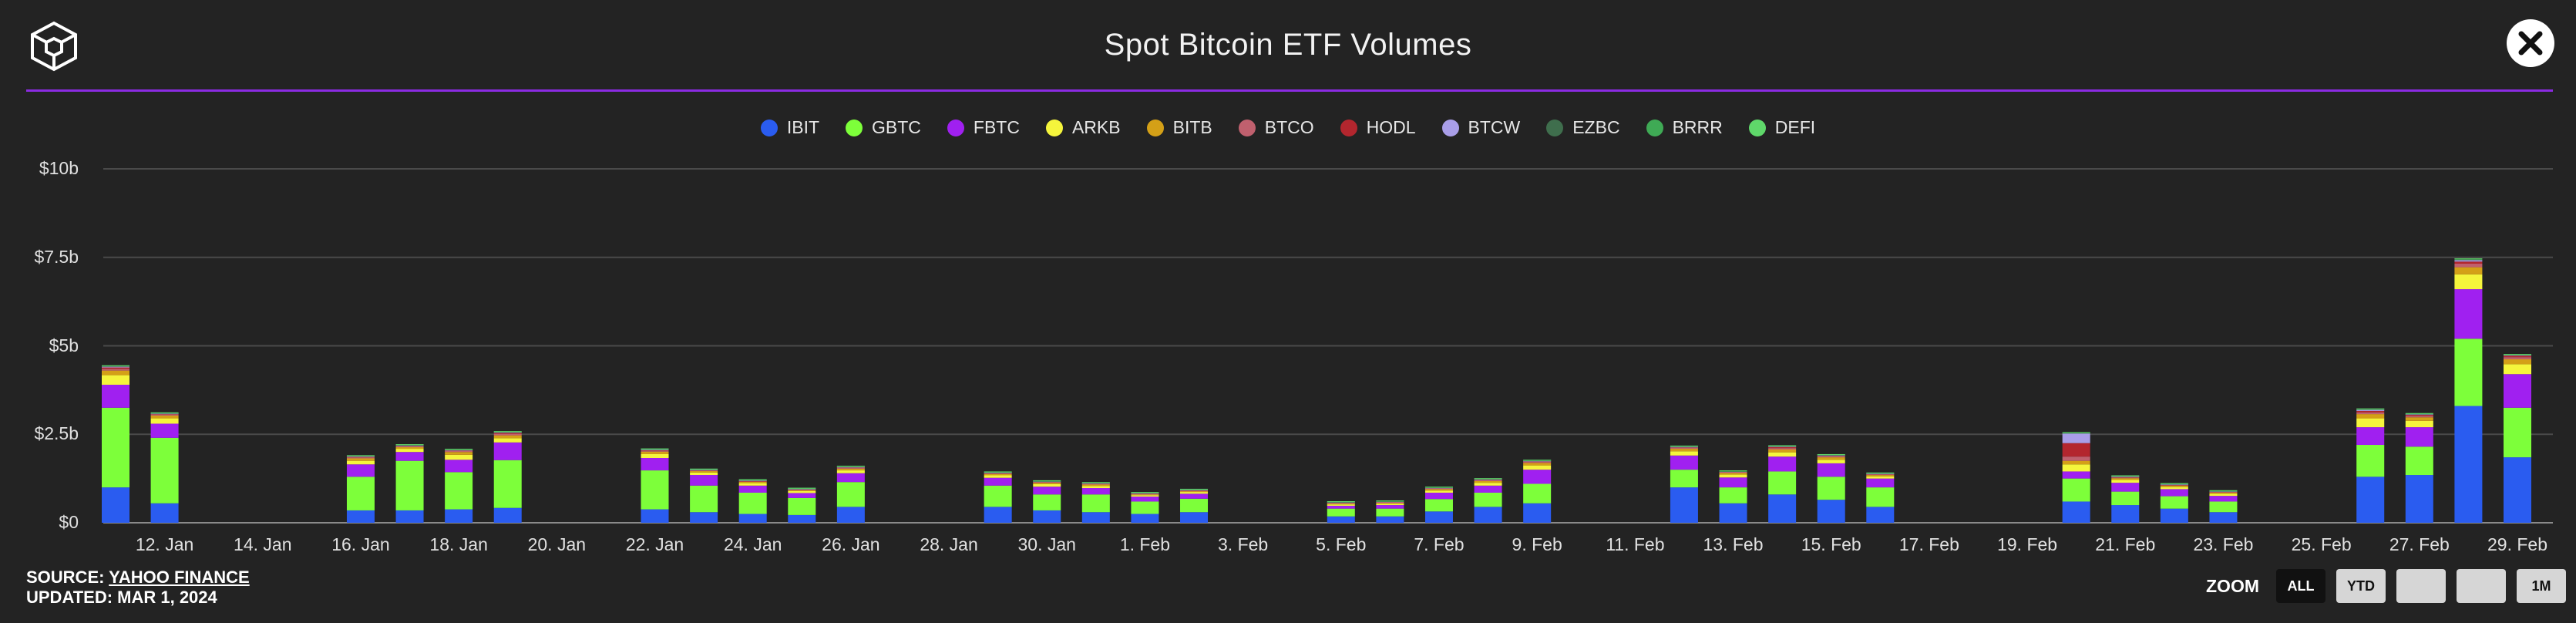  What do you see at coordinates (1179, 127) in the screenshot?
I see `legend-item-bitb: BITB` at bounding box center [1179, 127].